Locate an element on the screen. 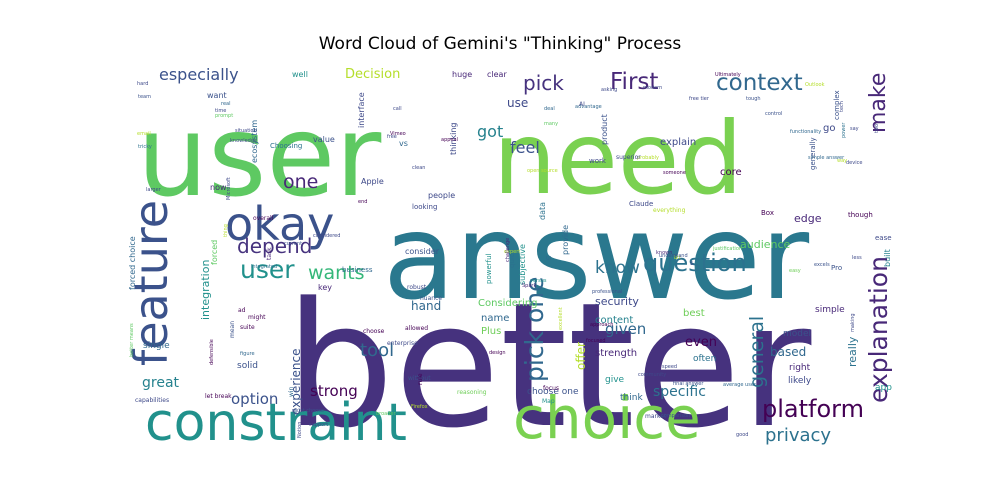  word-prompt-124: prompt is located at coordinates (224, 116).